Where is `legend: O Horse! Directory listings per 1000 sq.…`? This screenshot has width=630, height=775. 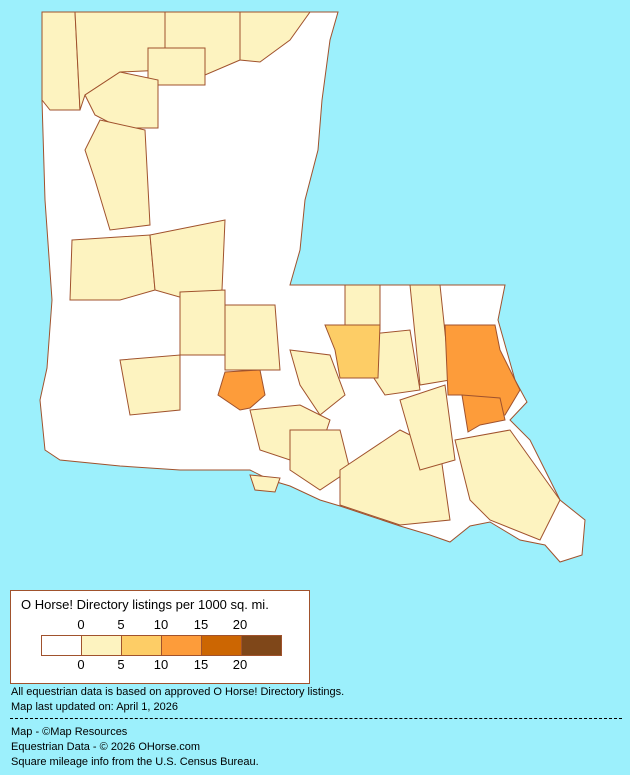
legend: O Horse! Directory listings per 1000 sq.… is located at coordinates (160, 637).